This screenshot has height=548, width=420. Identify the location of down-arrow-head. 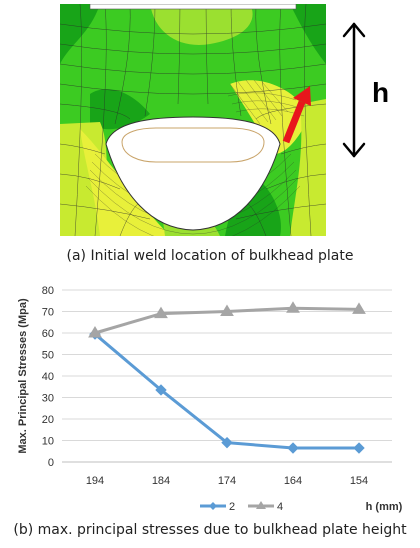
(354, 150).